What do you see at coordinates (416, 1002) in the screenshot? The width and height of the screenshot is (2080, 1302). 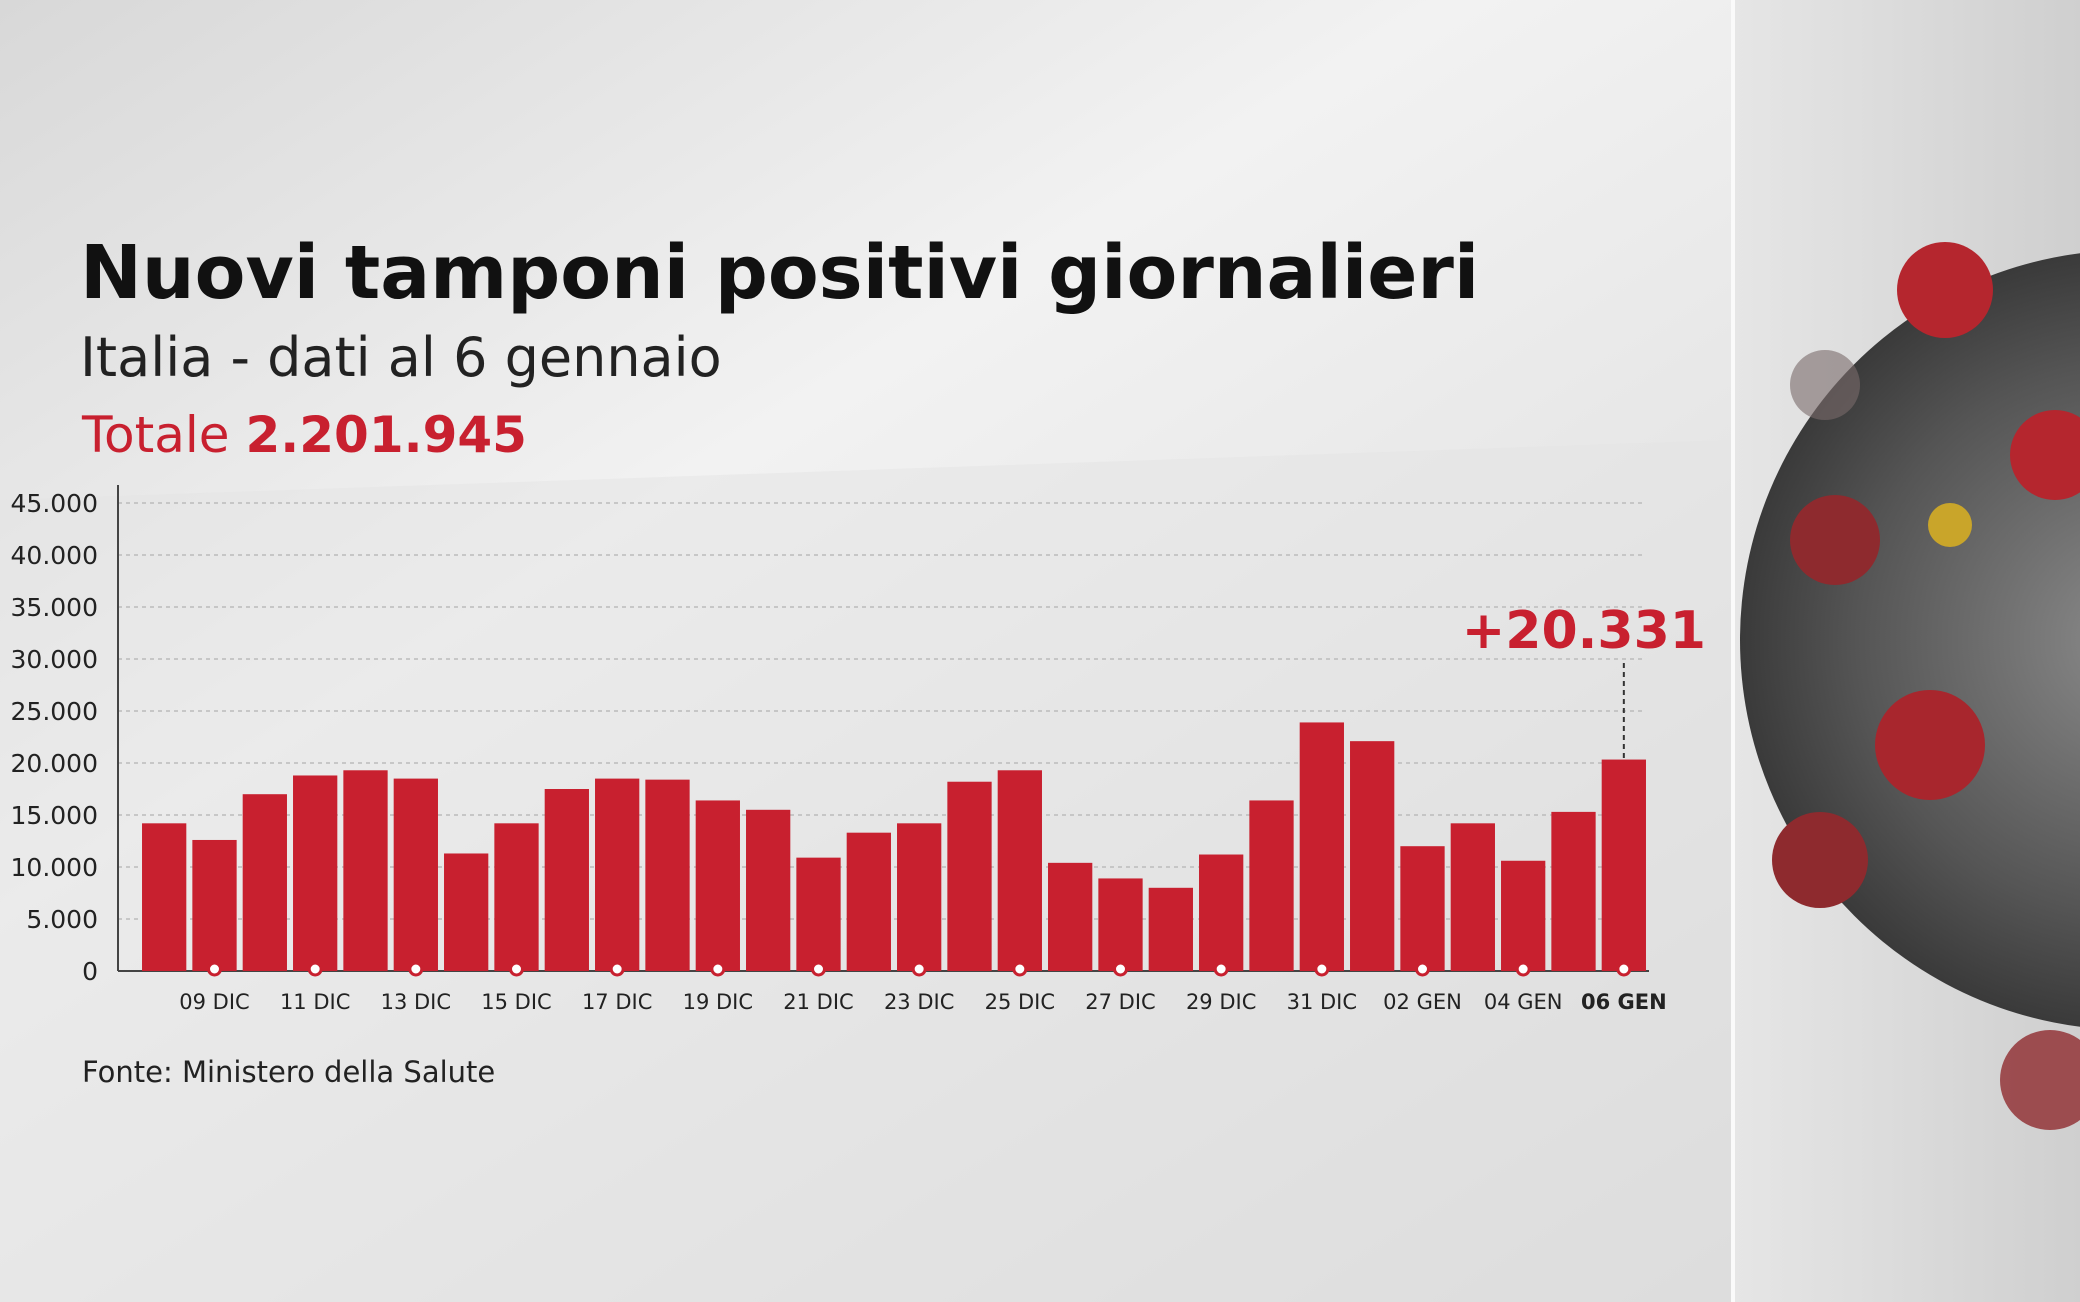 I see `x-tick-label: 13 DIC` at bounding box center [416, 1002].